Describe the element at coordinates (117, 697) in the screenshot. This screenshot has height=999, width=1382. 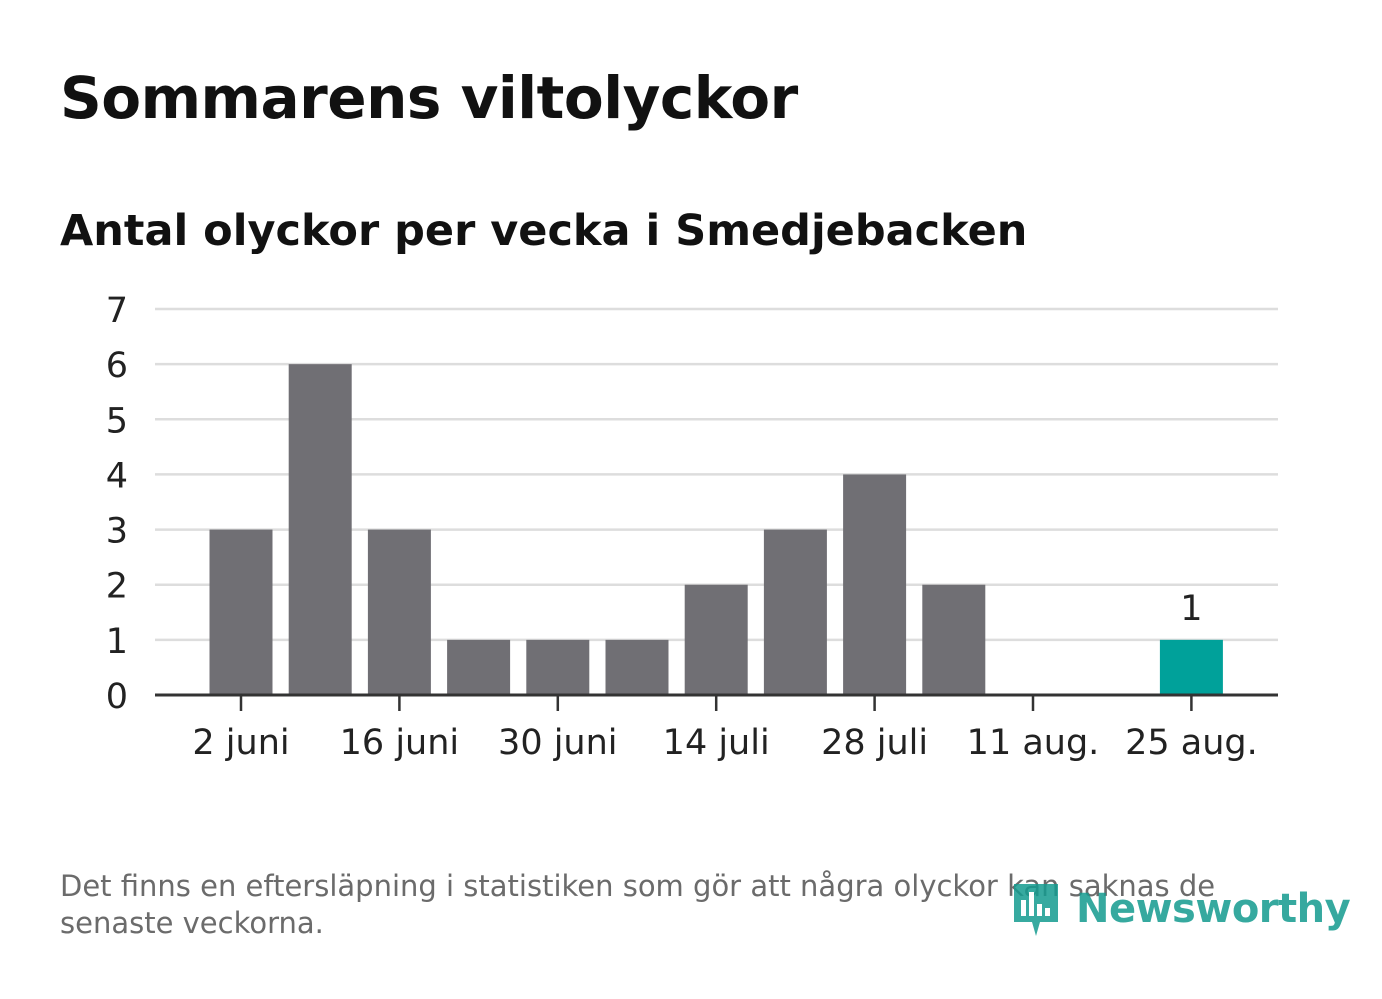
I see `y-tick-label: 0` at that location.